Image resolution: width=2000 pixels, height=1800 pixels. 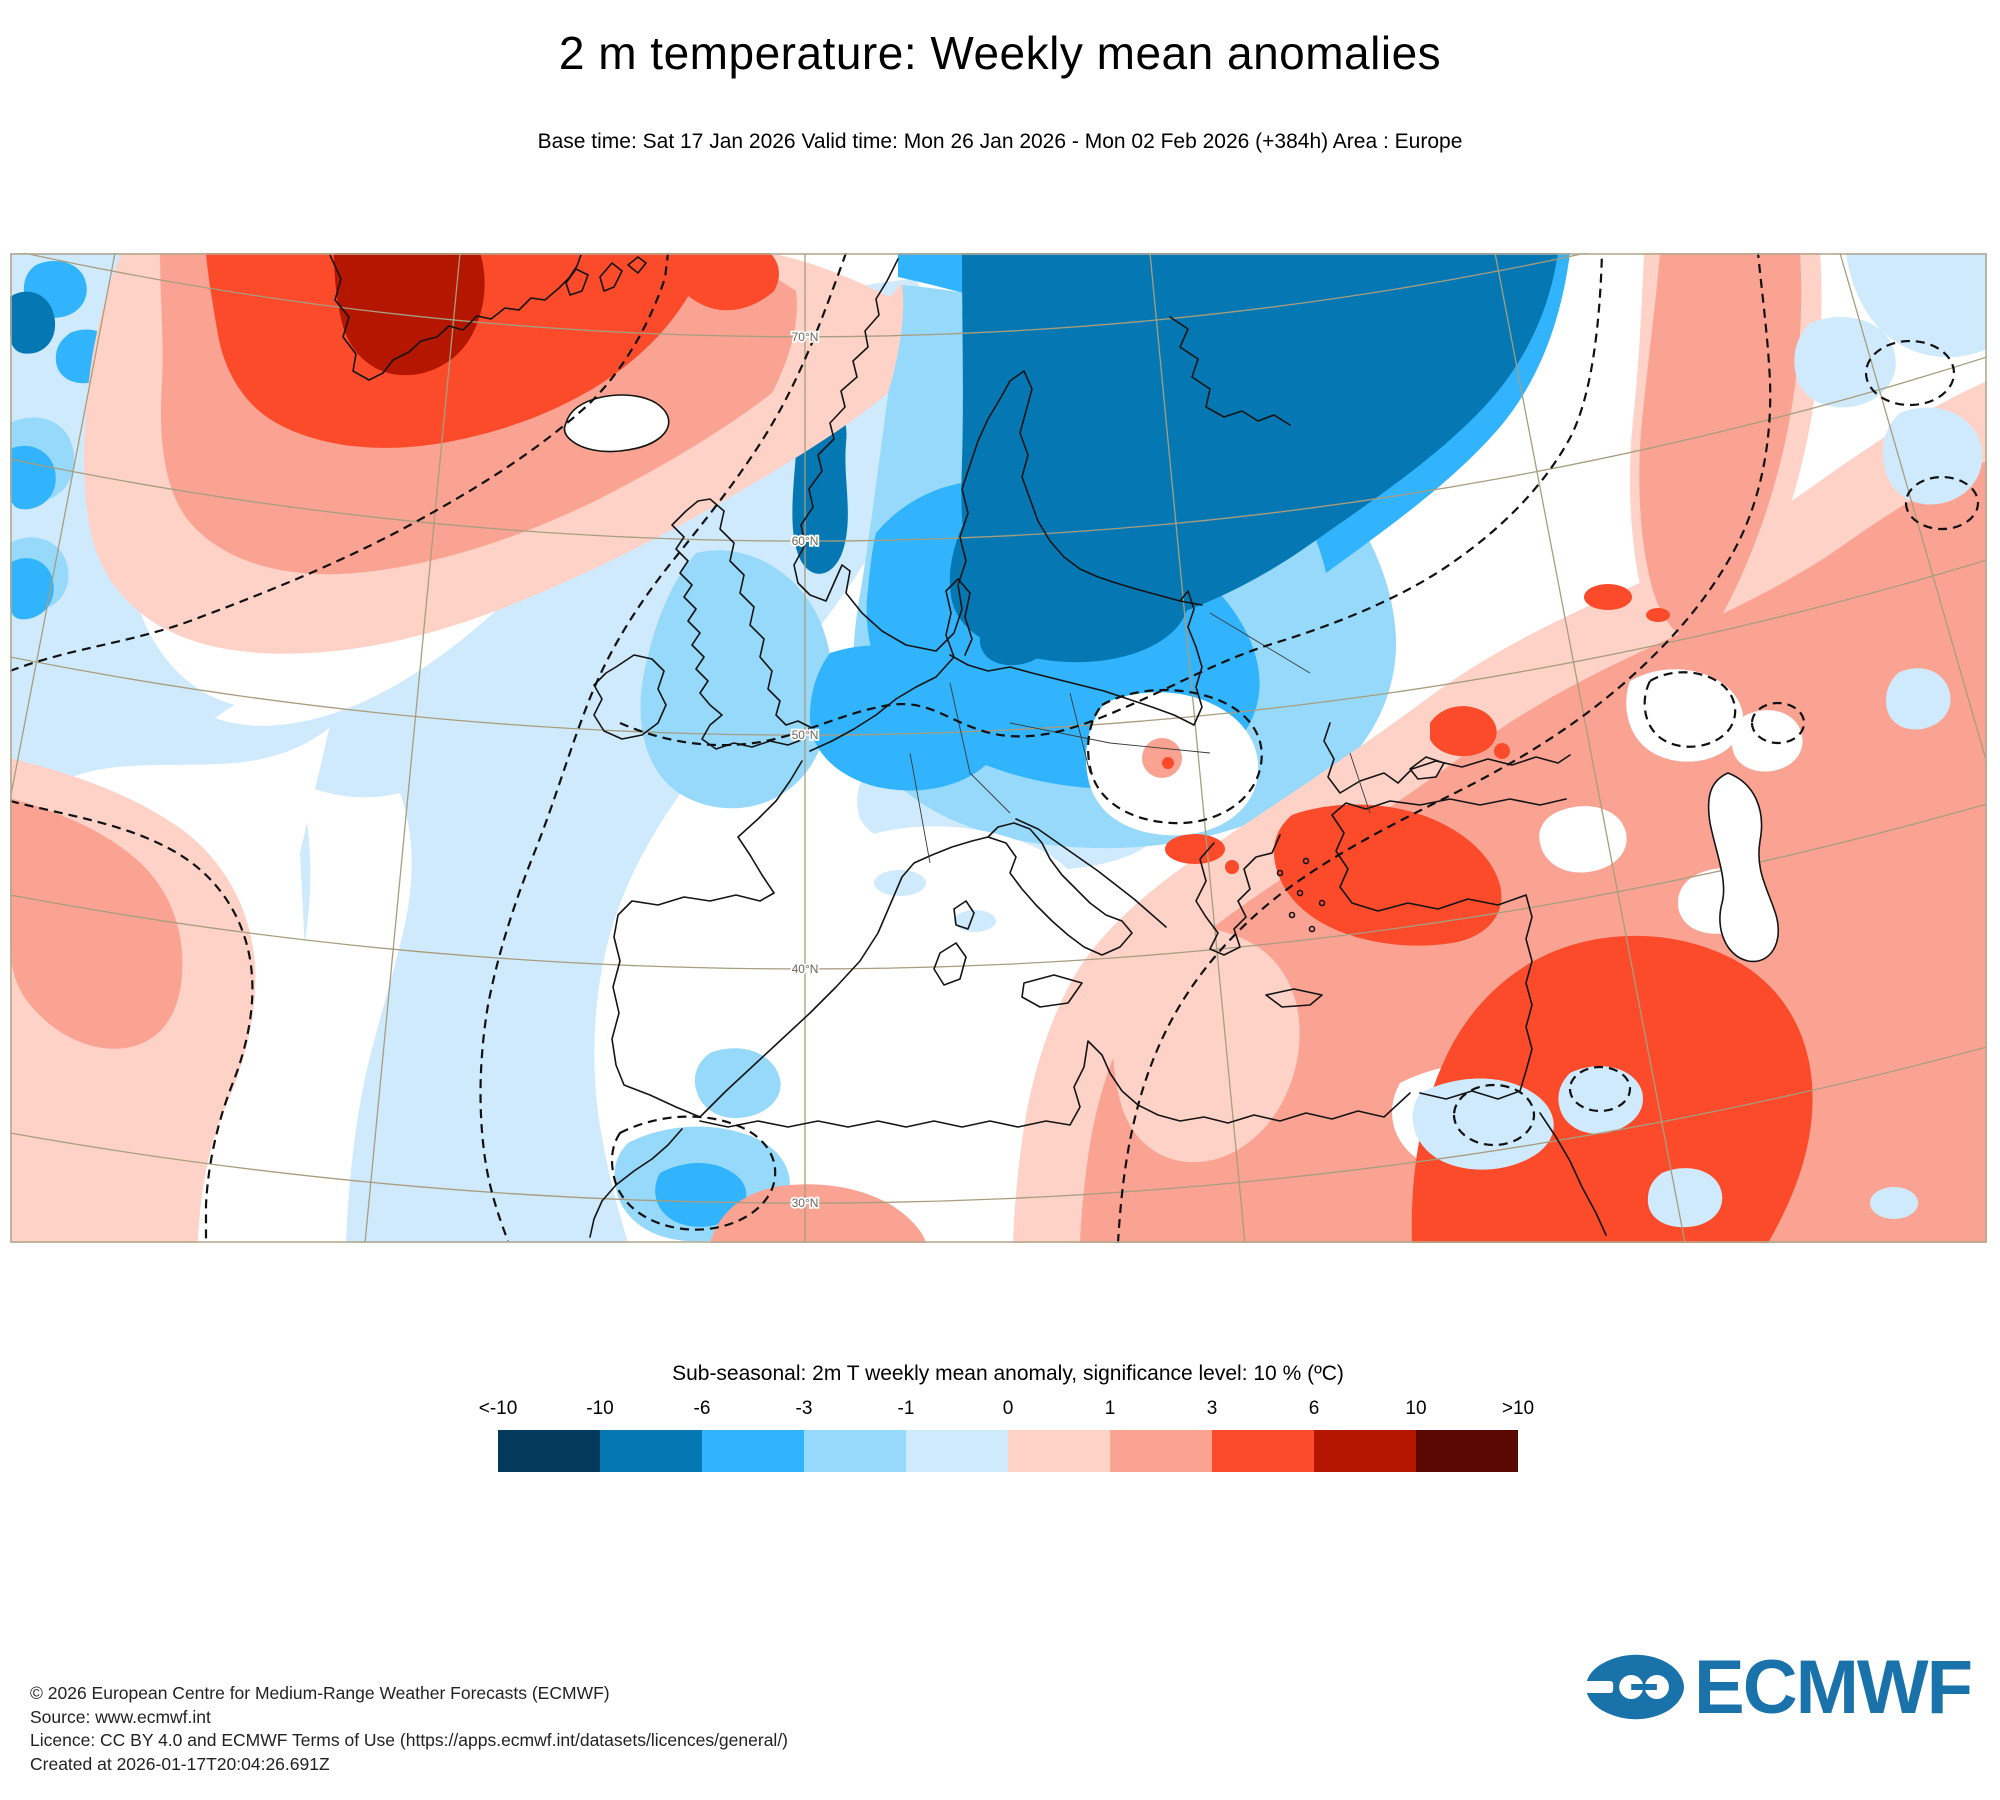 I want to click on svg-text: 30°N, so click(x=805, y=1203).